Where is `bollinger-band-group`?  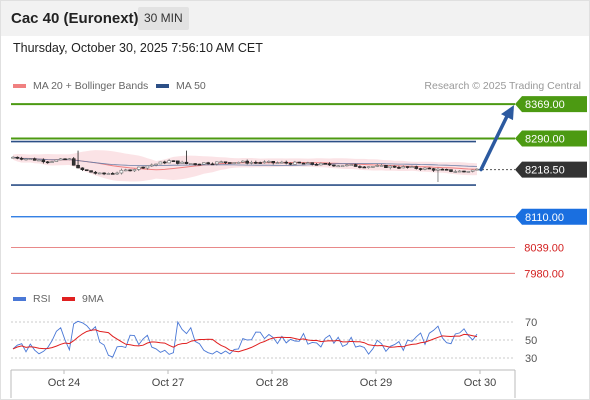 bollinger-band-group is located at coordinates (245, 166).